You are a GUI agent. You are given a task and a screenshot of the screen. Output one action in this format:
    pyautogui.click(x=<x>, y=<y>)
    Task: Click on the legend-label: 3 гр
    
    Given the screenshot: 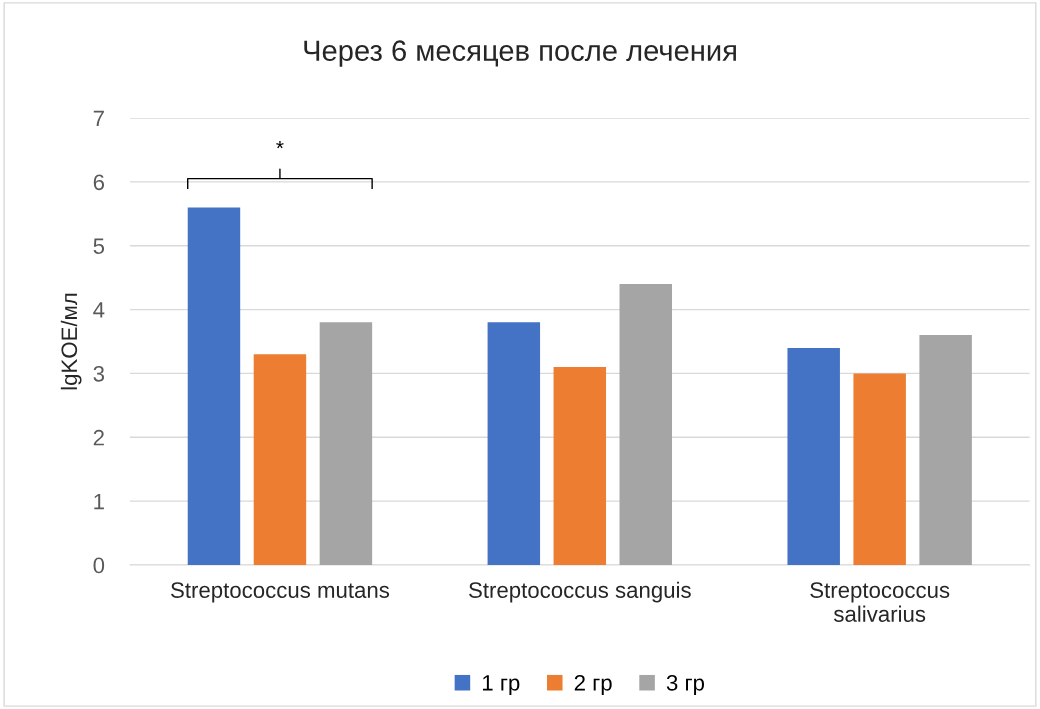 What is the action you would take?
    pyautogui.click(x=685, y=685)
    